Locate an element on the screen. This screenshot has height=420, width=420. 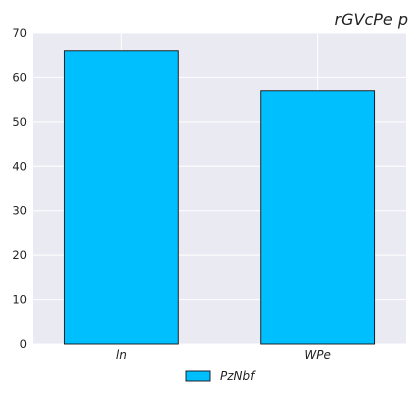
y-tick-label: 30 is located at coordinates (19, 211).